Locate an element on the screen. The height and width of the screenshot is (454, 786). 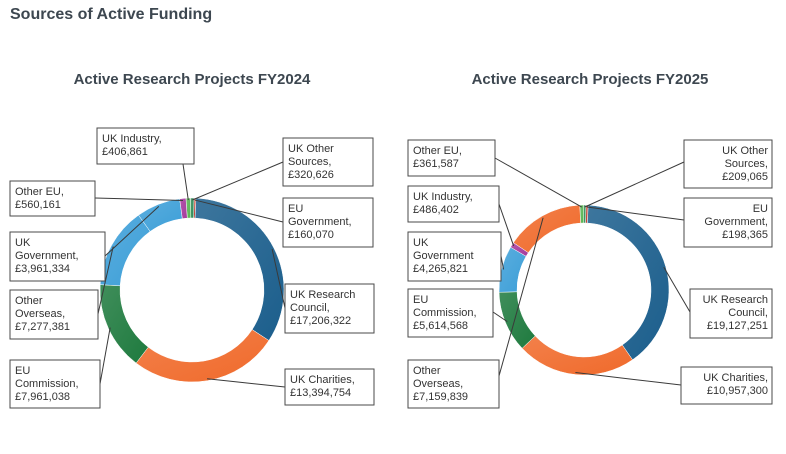
data-label-eu-government: EU Government, £160,070 is located at coordinates (328, 222).